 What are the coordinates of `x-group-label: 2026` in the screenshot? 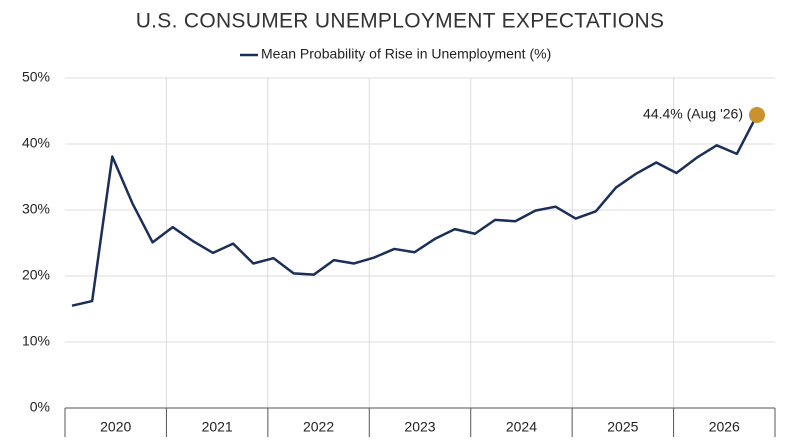 It's located at (724, 427).